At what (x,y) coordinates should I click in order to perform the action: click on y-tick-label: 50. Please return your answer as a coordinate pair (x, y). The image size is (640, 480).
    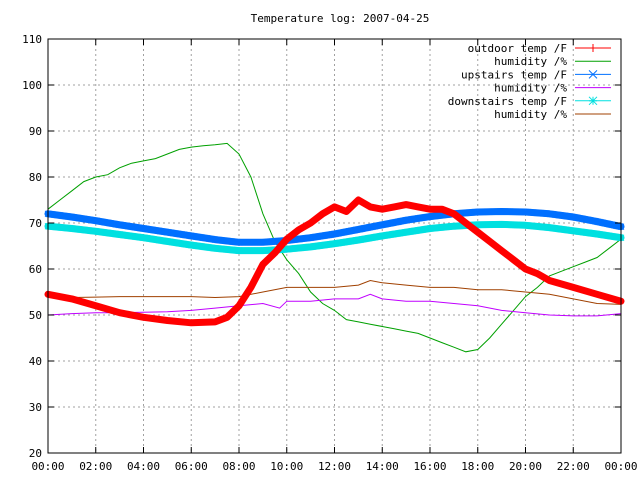
    Looking at the image, I should click on (35, 315).